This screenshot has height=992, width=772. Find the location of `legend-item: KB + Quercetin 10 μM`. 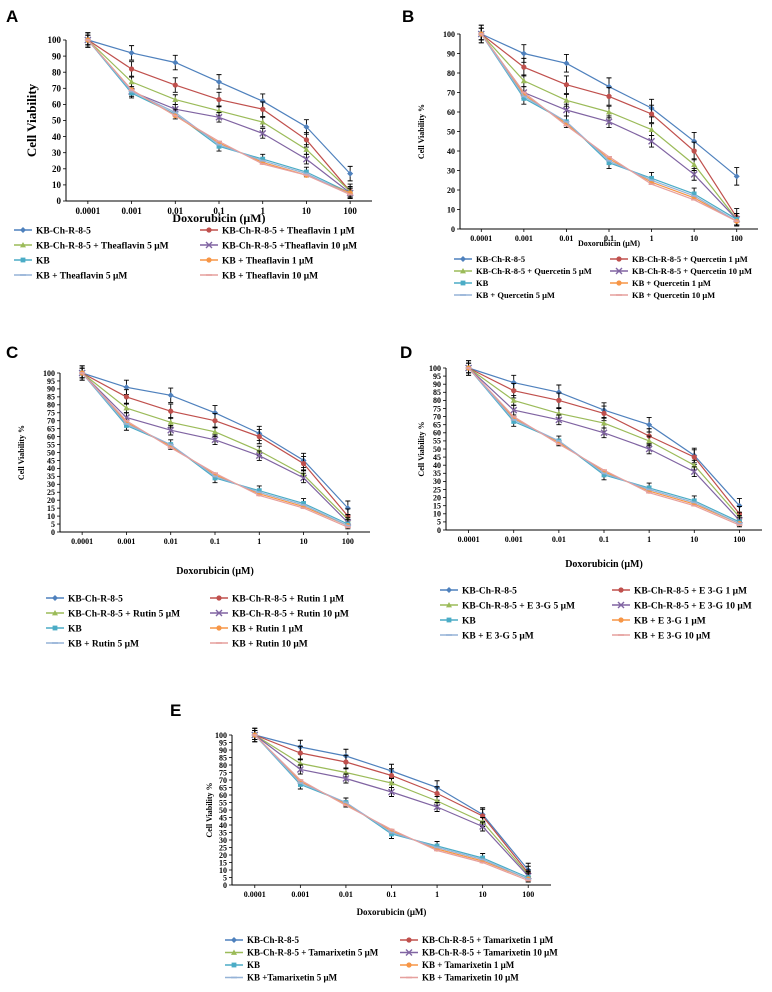

legend-item: KB + Quercetin 10 μM is located at coordinates (662, 295).